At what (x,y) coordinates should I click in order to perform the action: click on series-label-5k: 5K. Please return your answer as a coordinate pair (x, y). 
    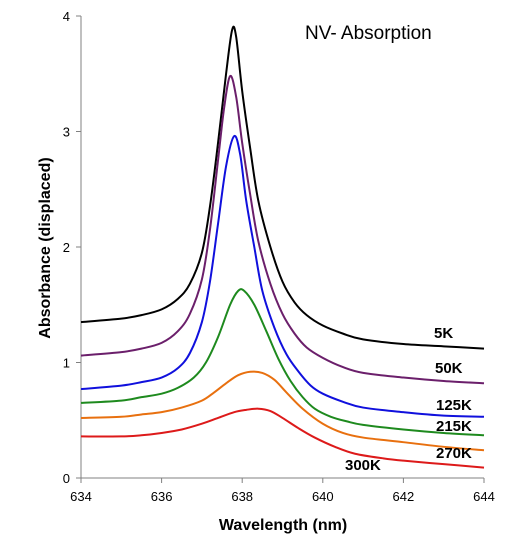
    Looking at the image, I should click on (443, 333).